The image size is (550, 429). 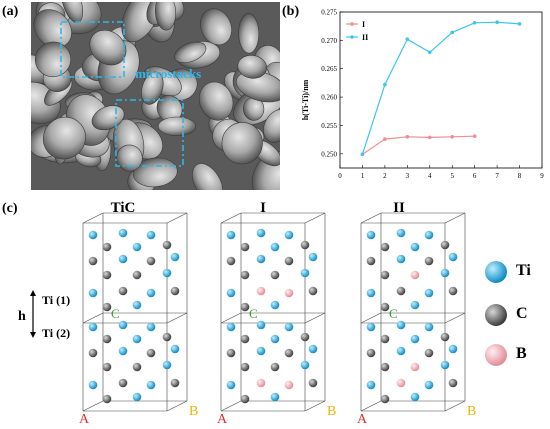 I want to click on structure-title-tic: TiC, so click(x=123, y=208).